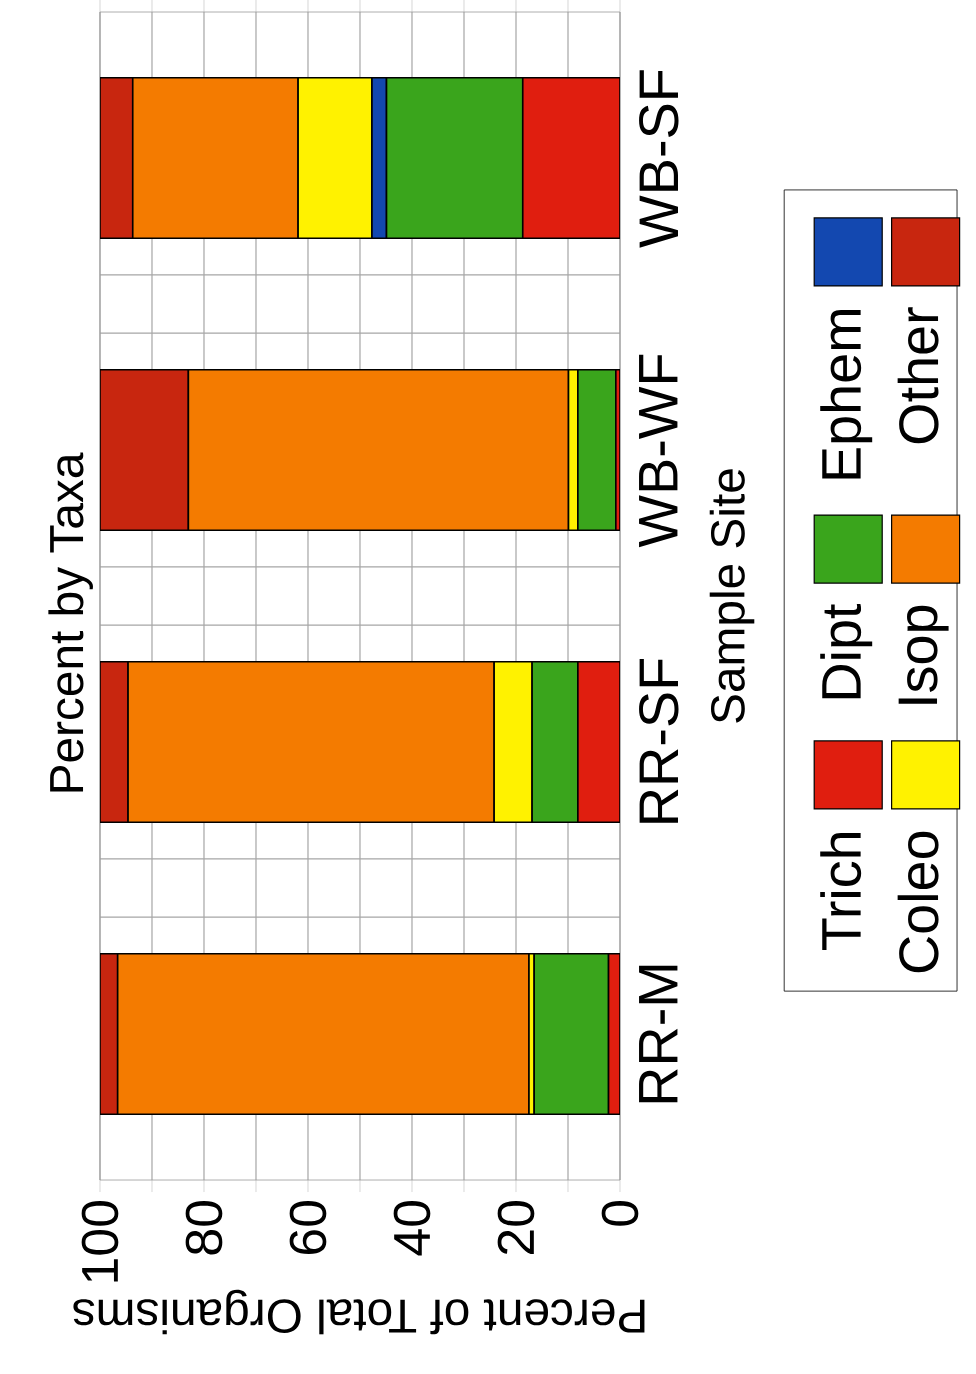  Describe the element at coordinates (846, 394) in the screenshot. I see `legend-label: Ephem` at that location.